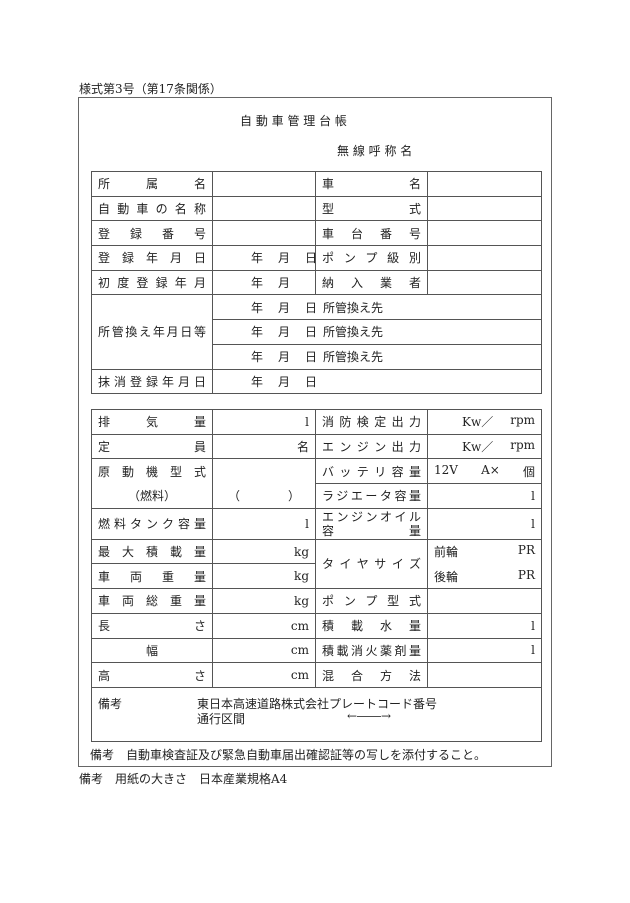 This screenshot has height=903, width=630. I want to click on field-chassis-number, so click(484, 233).